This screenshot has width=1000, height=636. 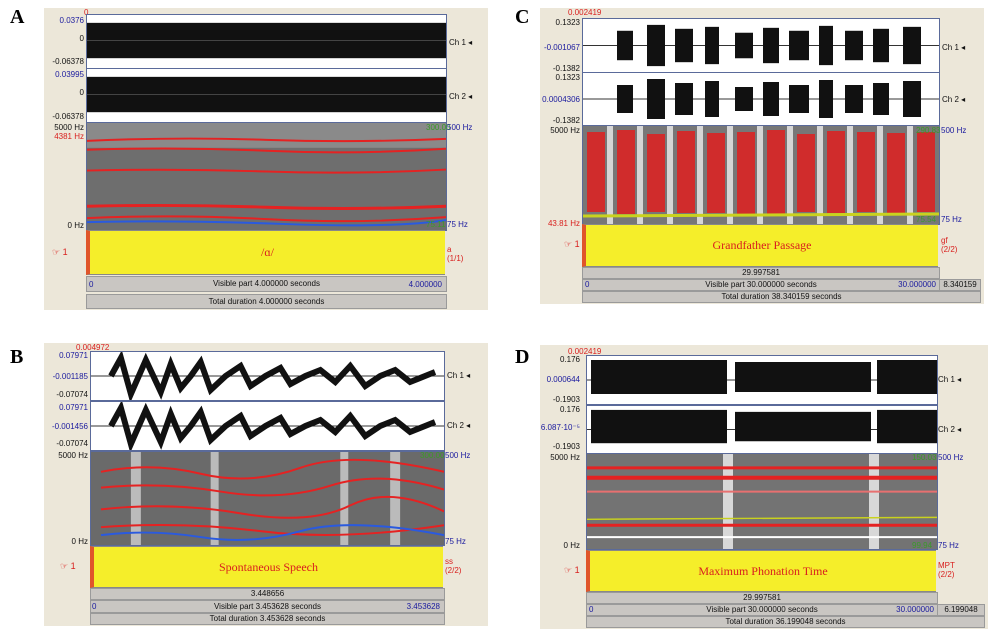 I want to click on panel-c-tier-count: (2/2), so click(x=949, y=249).